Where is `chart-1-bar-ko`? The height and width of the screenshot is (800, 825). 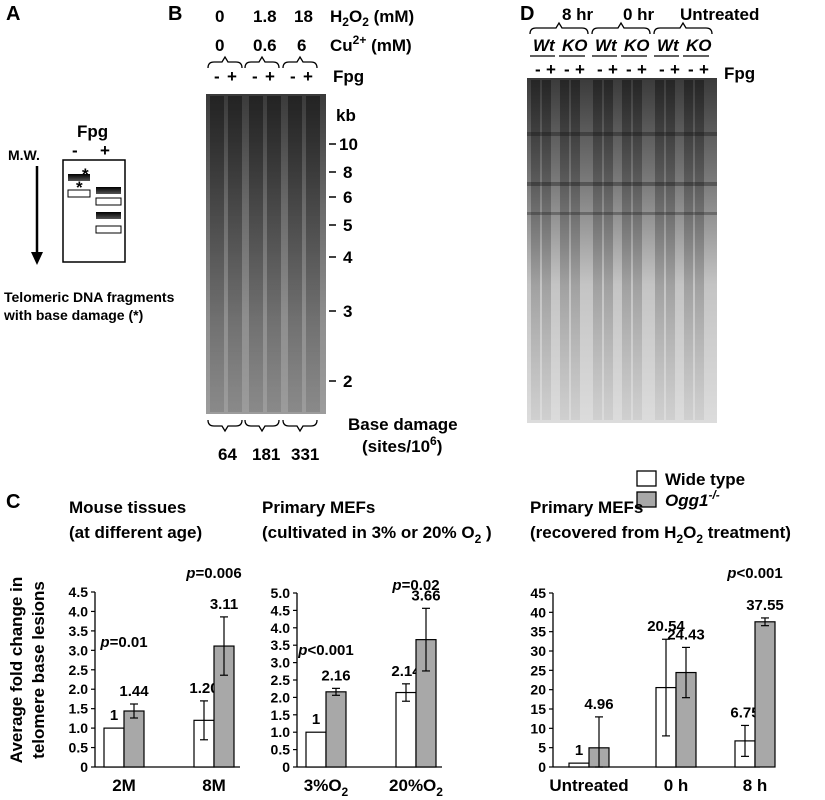 chart-1-bar-ko is located at coordinates (134, 739).